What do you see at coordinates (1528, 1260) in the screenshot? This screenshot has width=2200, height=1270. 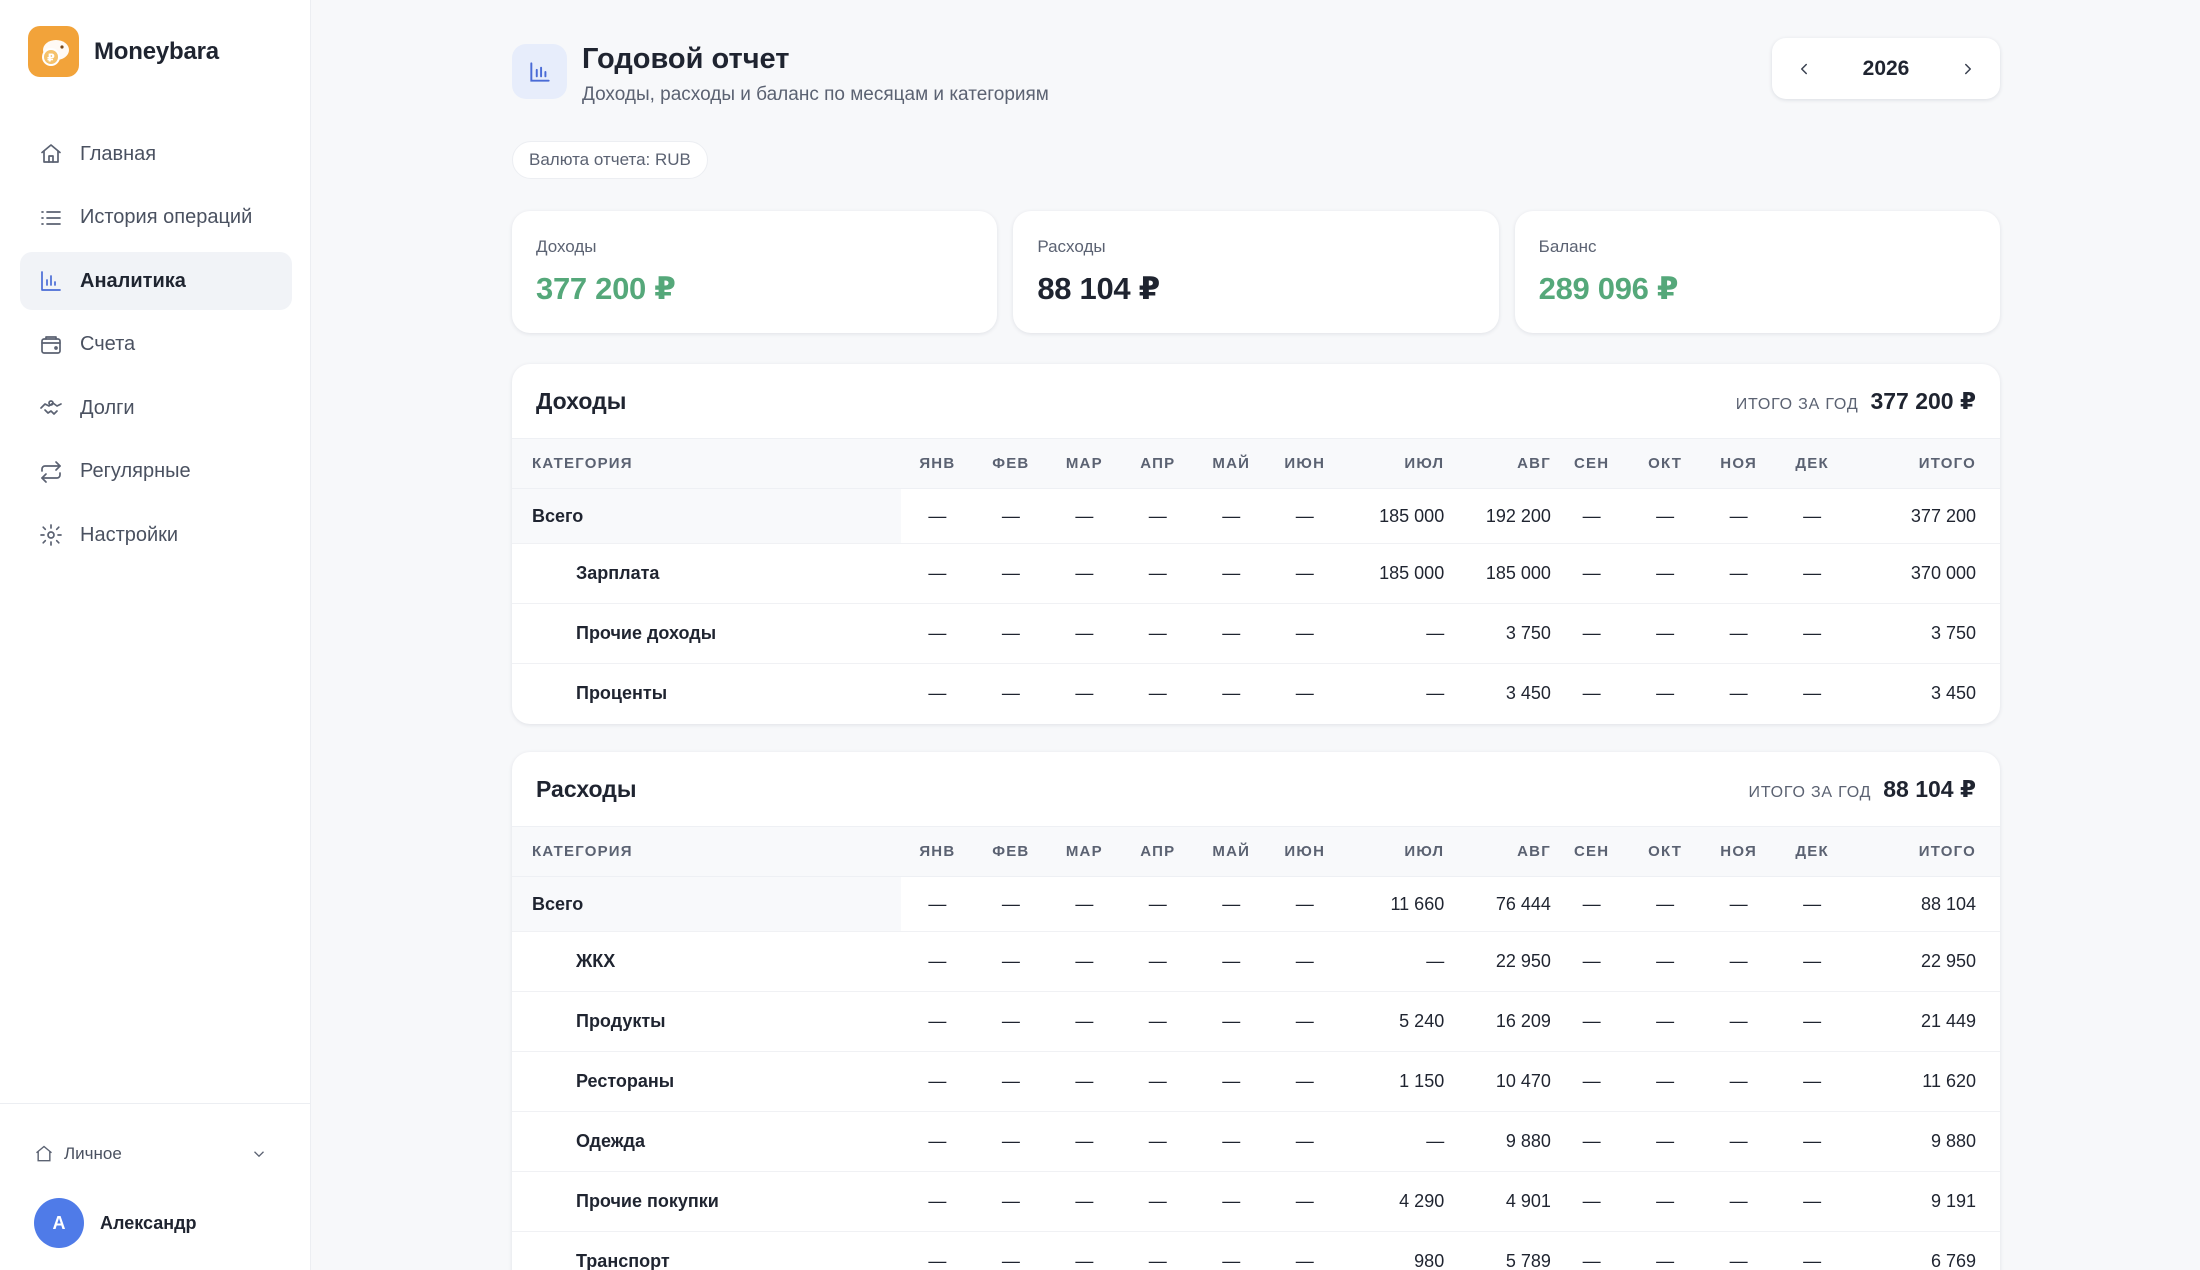 I see `month-cell: 5 789` at bounding box center [1528, 1260].